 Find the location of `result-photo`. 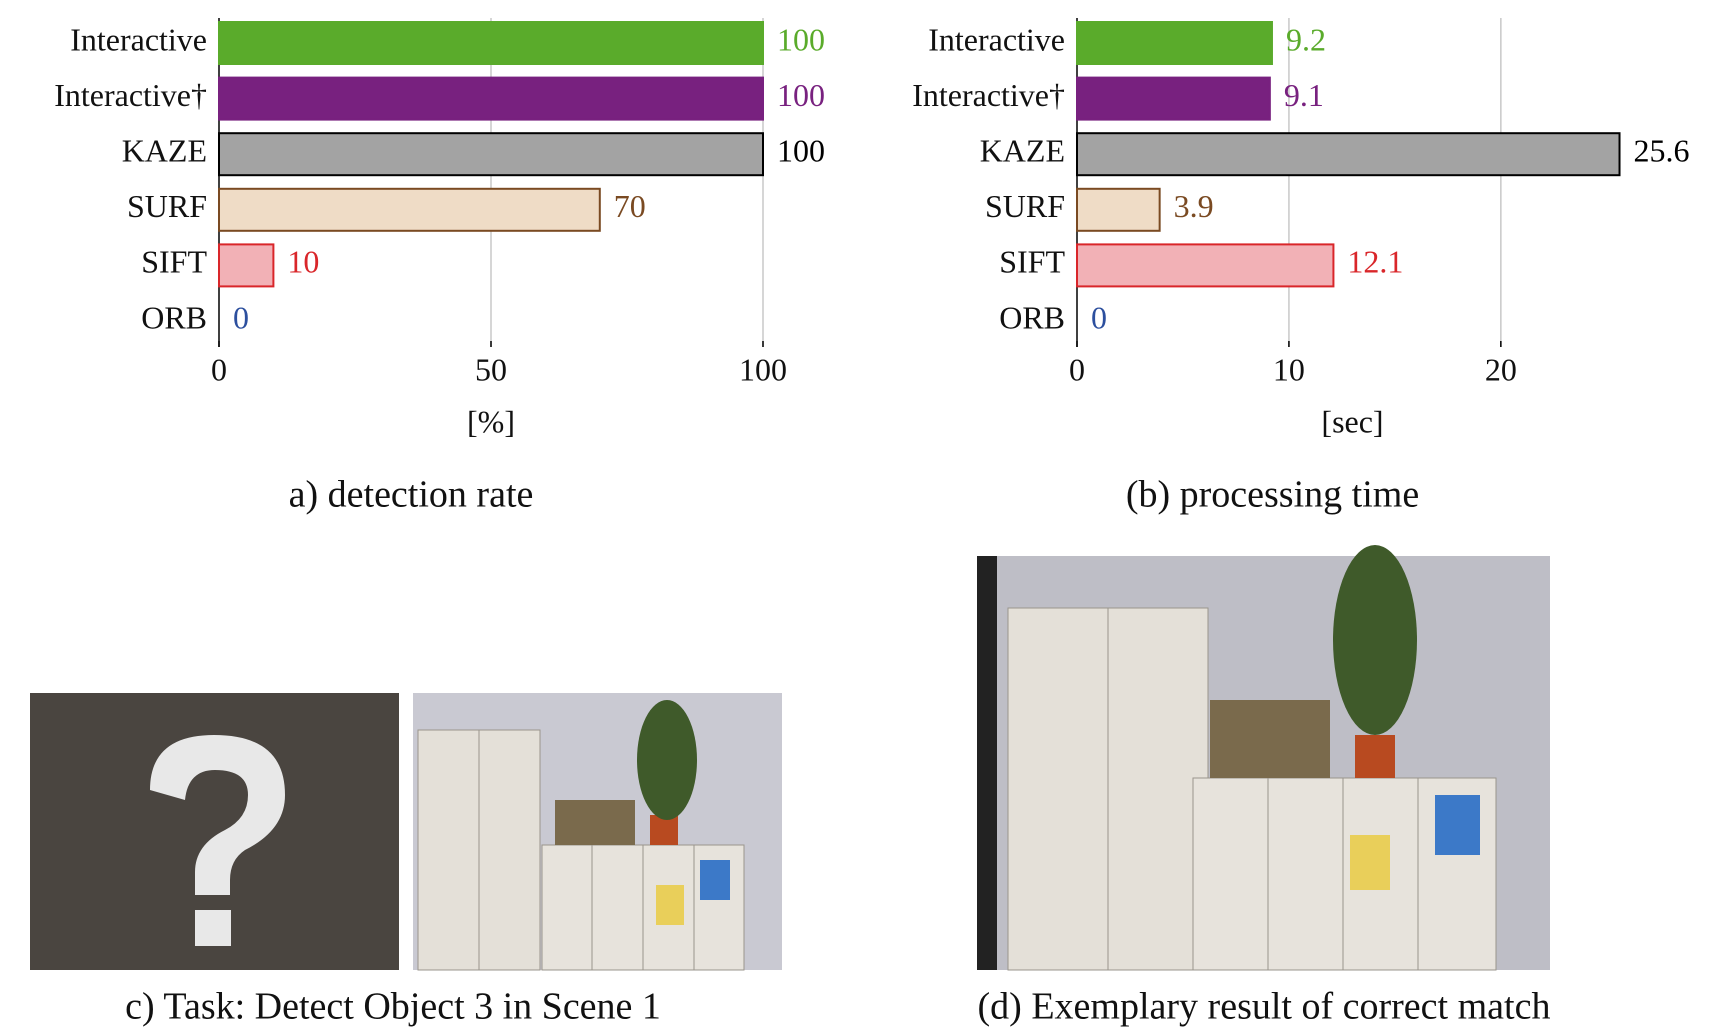

result-photo is located at coordinates (1263, 758).